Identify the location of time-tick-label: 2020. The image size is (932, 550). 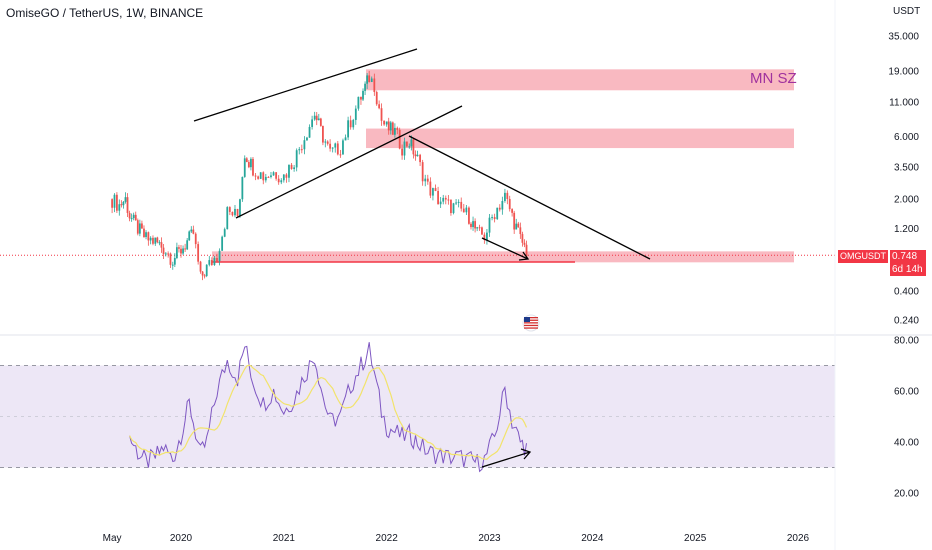
(181, 538).